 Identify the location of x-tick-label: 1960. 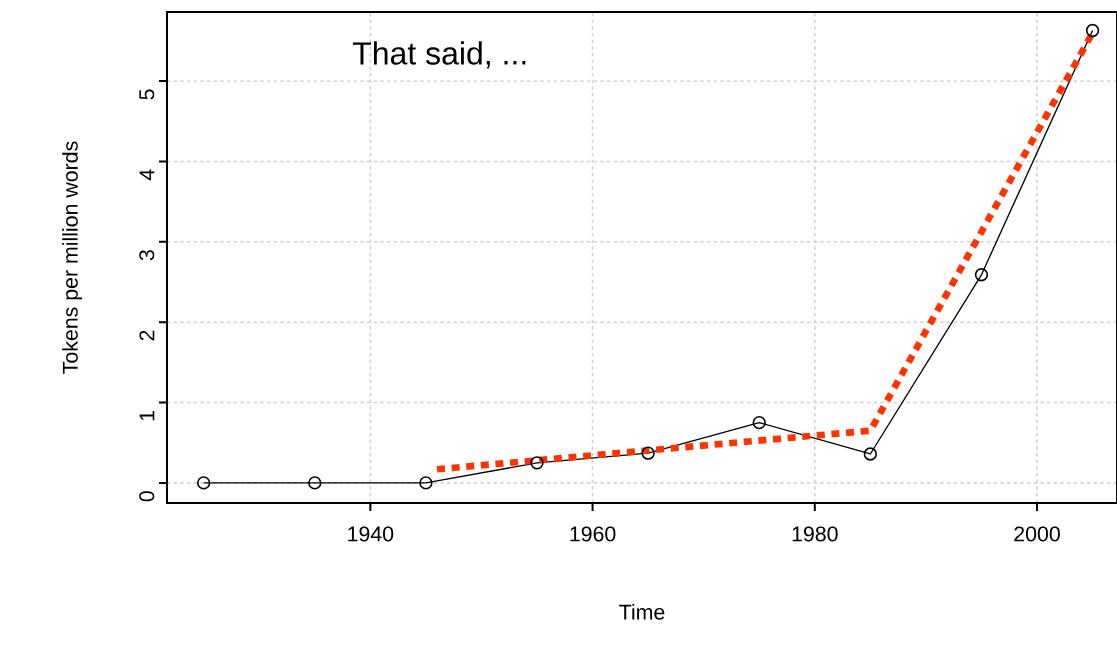
(593, 534).